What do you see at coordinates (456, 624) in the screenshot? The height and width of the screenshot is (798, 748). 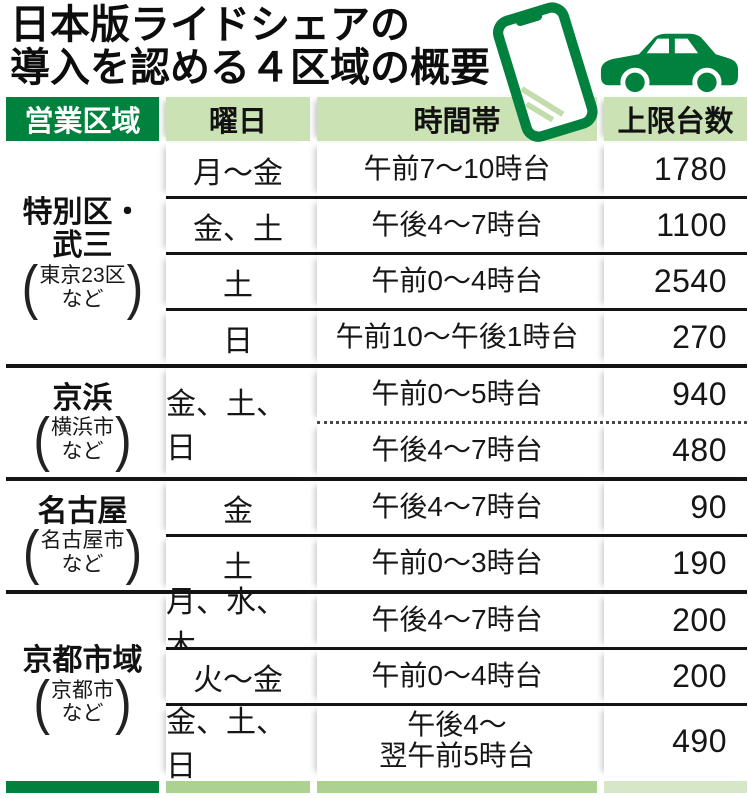 I see `table-row: 月、水、木 午後4～7時台 200` at bounding box center [456, 624].